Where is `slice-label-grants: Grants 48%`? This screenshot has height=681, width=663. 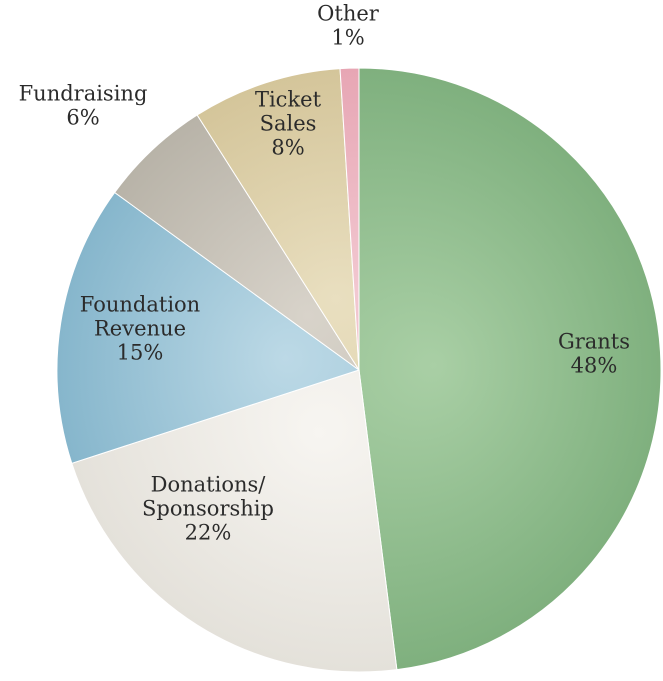 slice-label-grants: Grants 48% is located at coordinates (594, 354).